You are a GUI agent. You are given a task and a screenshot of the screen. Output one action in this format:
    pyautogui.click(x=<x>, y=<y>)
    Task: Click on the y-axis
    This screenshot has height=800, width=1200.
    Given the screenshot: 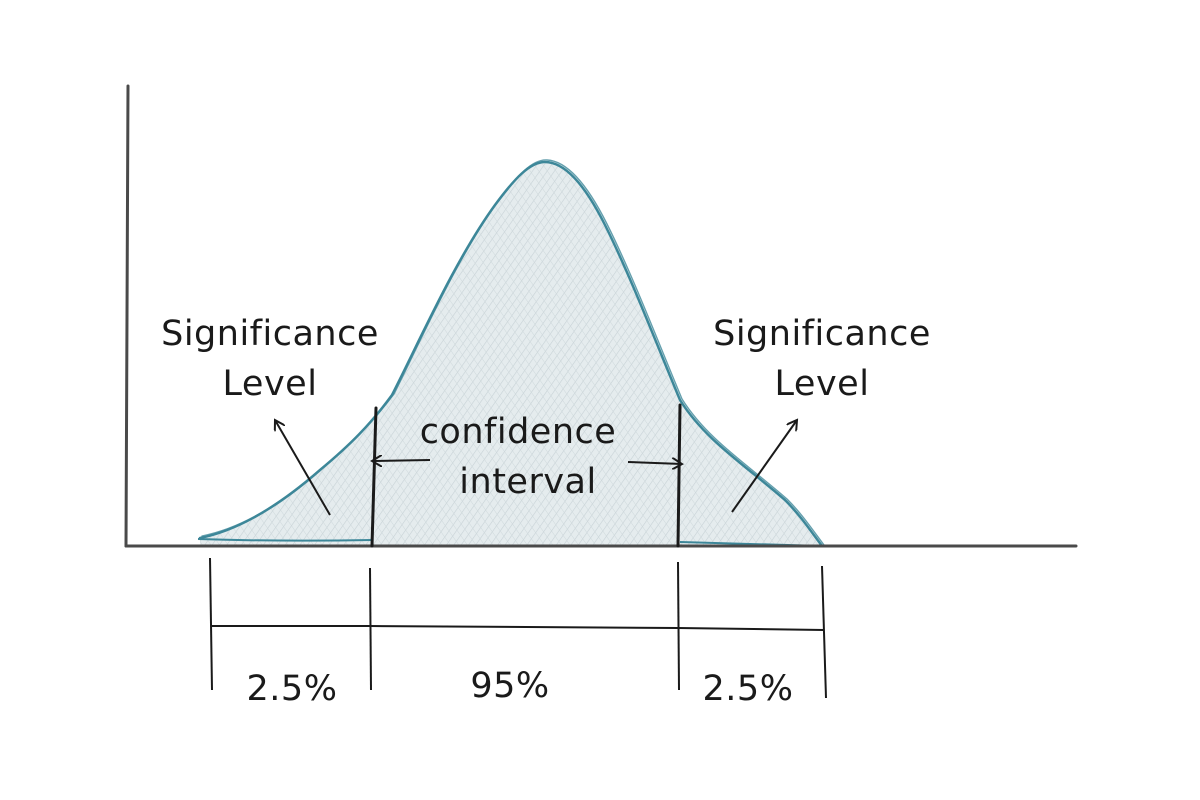 What is the action you would take?
    pyautogui.click(x=127, y=316)
    